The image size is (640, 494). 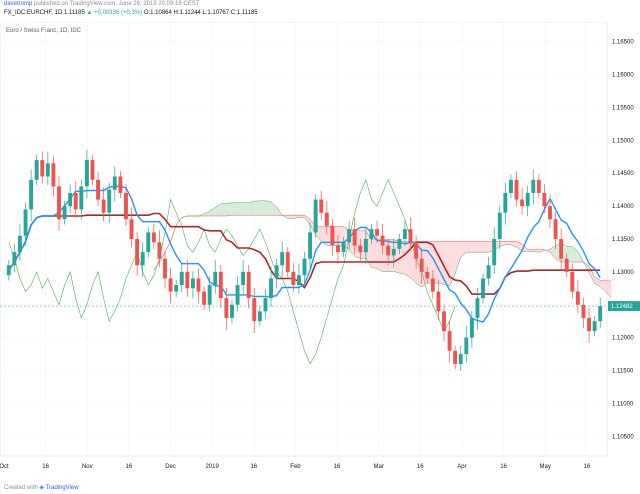 I want to click on x-tick-label: Nov, so click(x=87, y=467).